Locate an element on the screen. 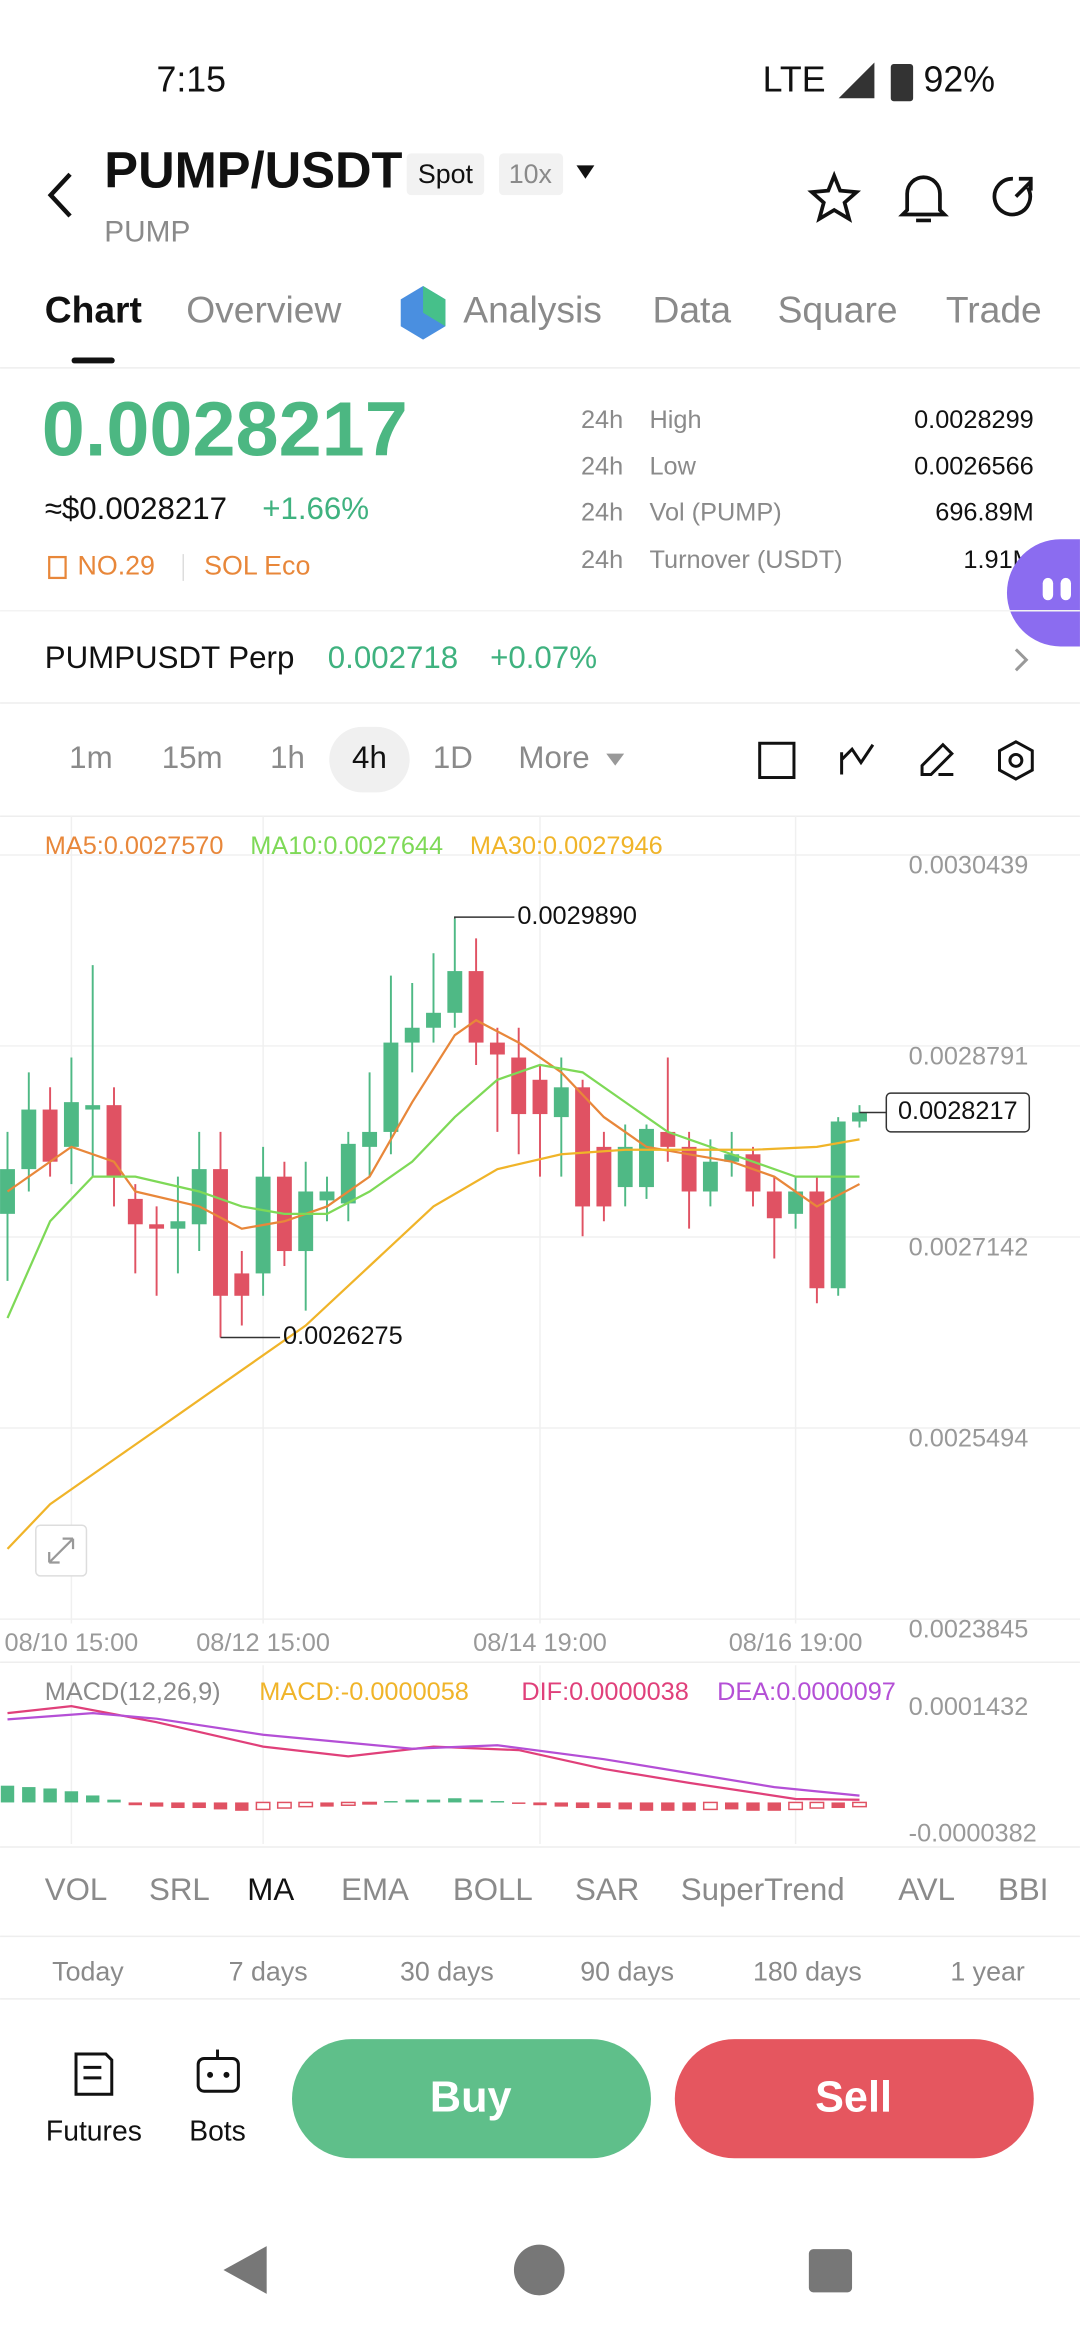 The width and height of the screenshot is (1080, 2340). tab: Trade is located at coordinates (994, 310).